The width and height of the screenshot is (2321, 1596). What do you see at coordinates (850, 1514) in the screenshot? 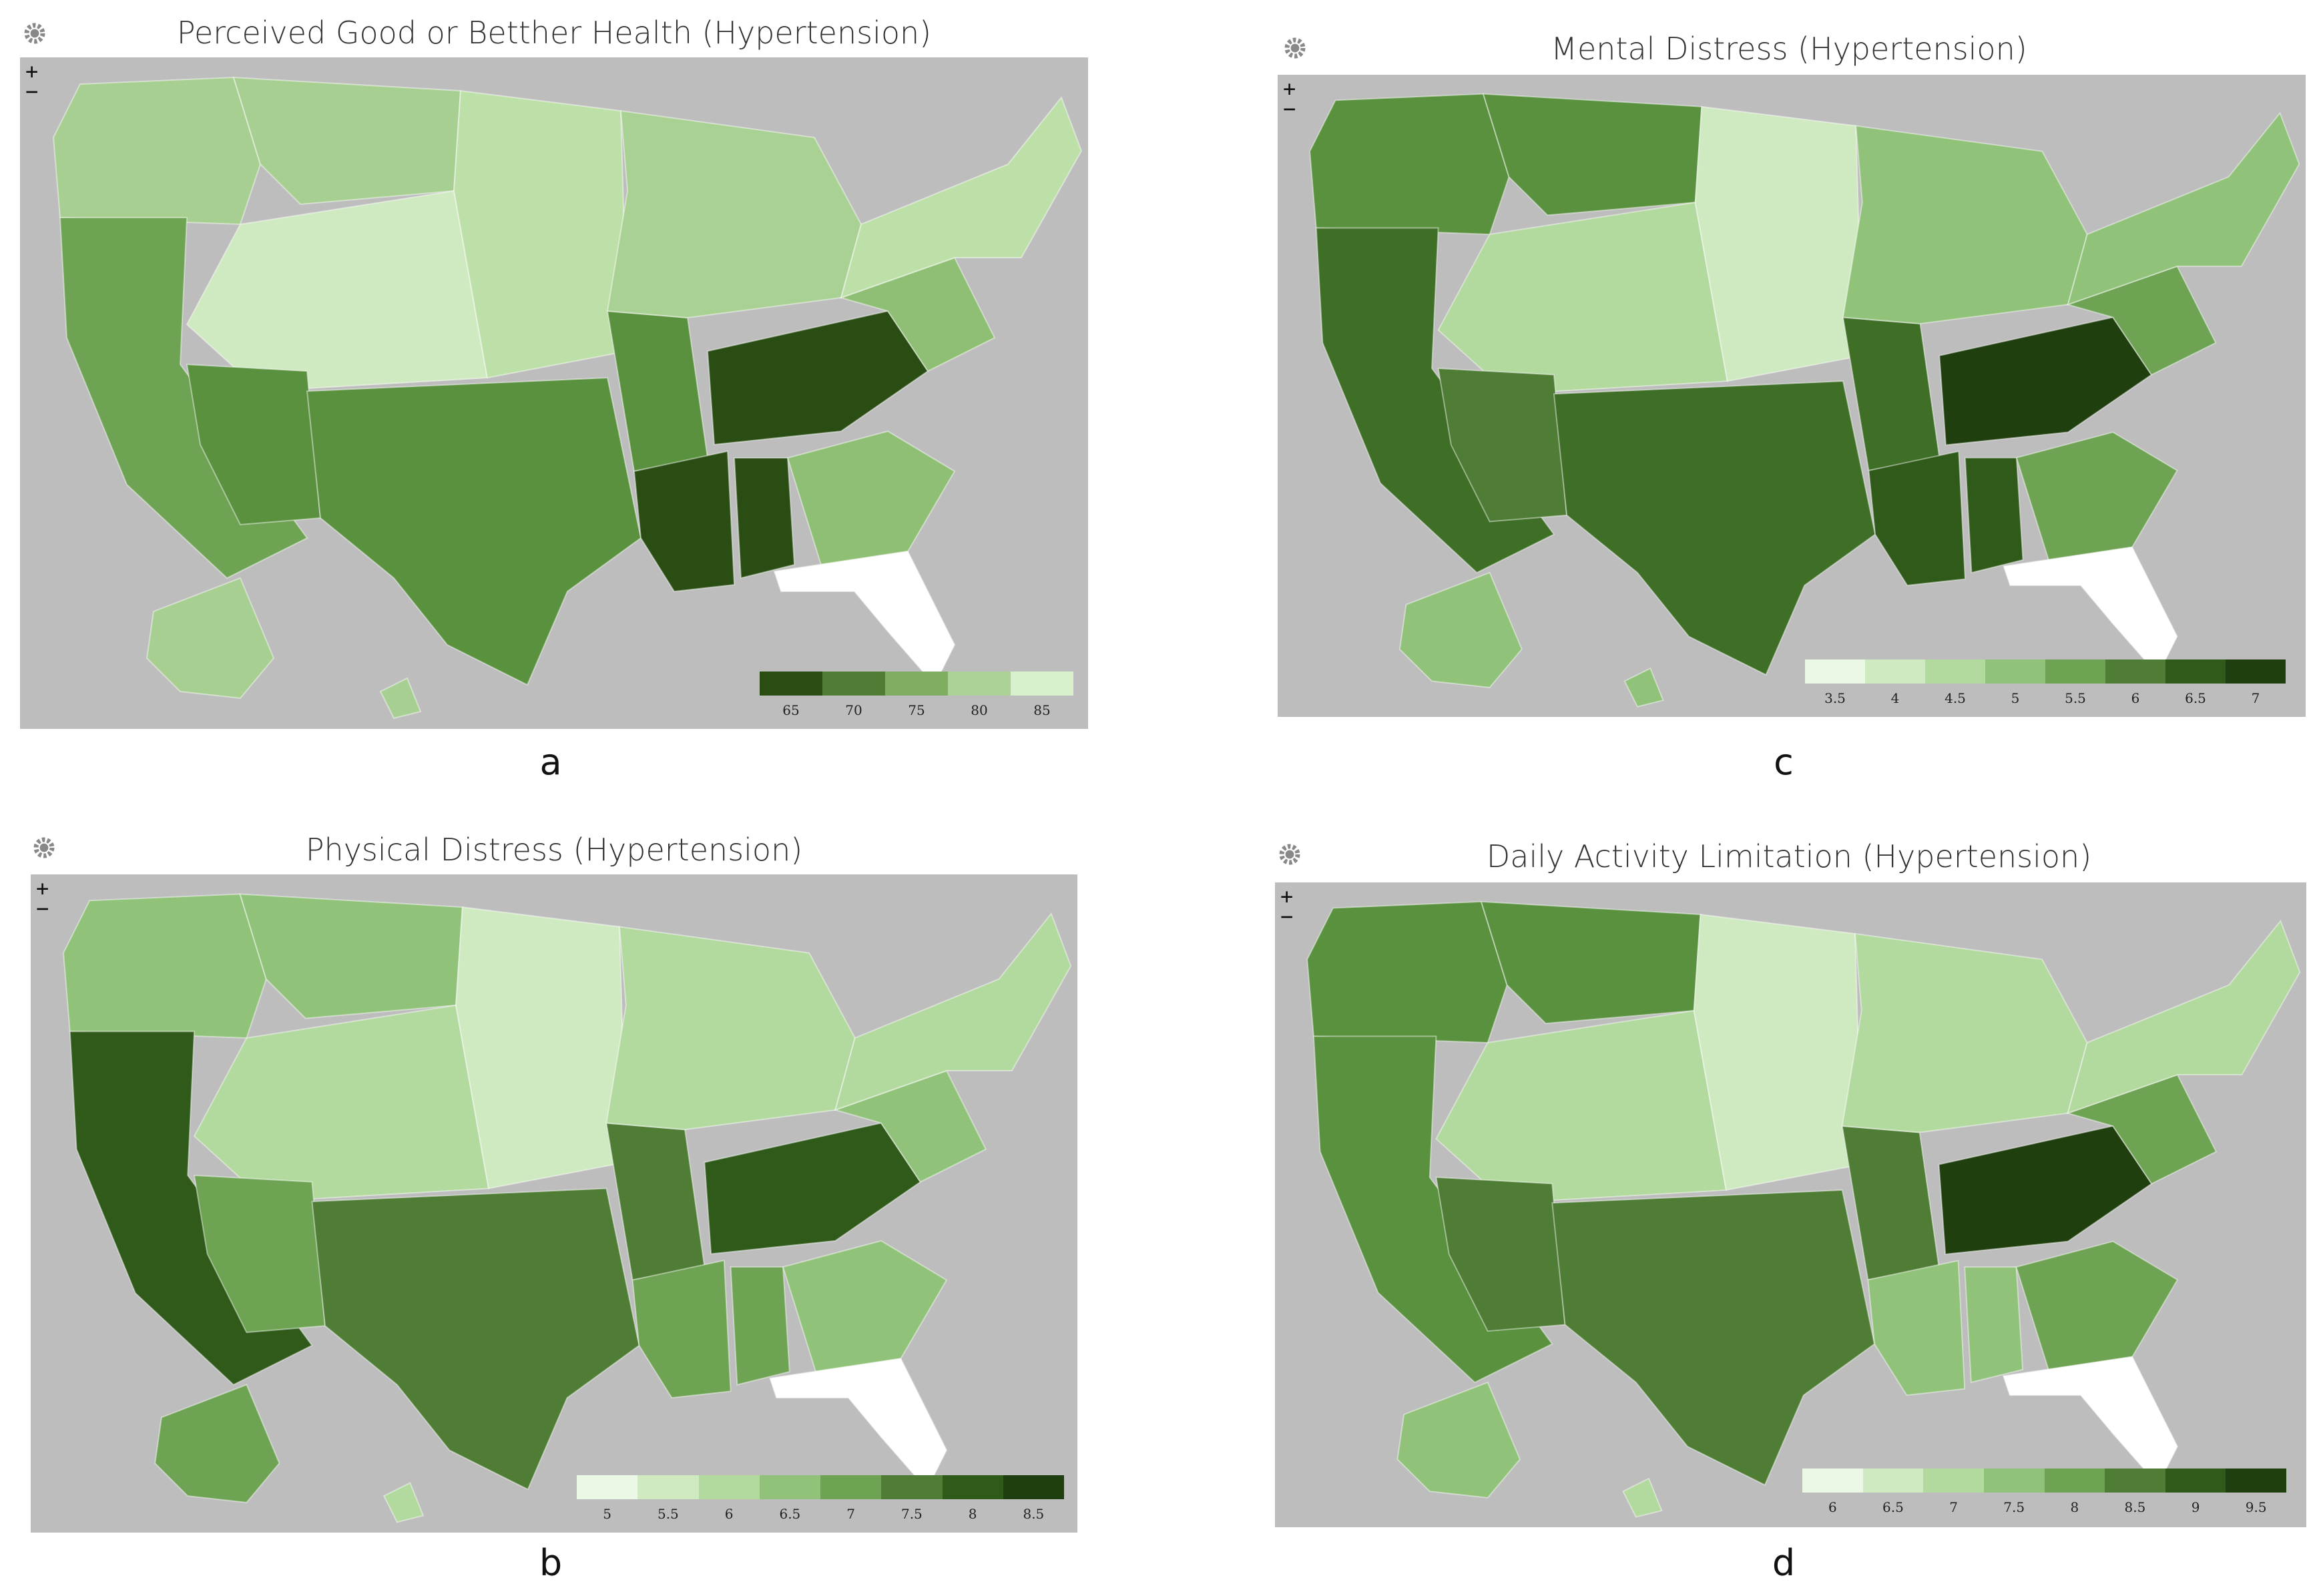
I see `legend-label: 7` at bounding box center [850, 1514].